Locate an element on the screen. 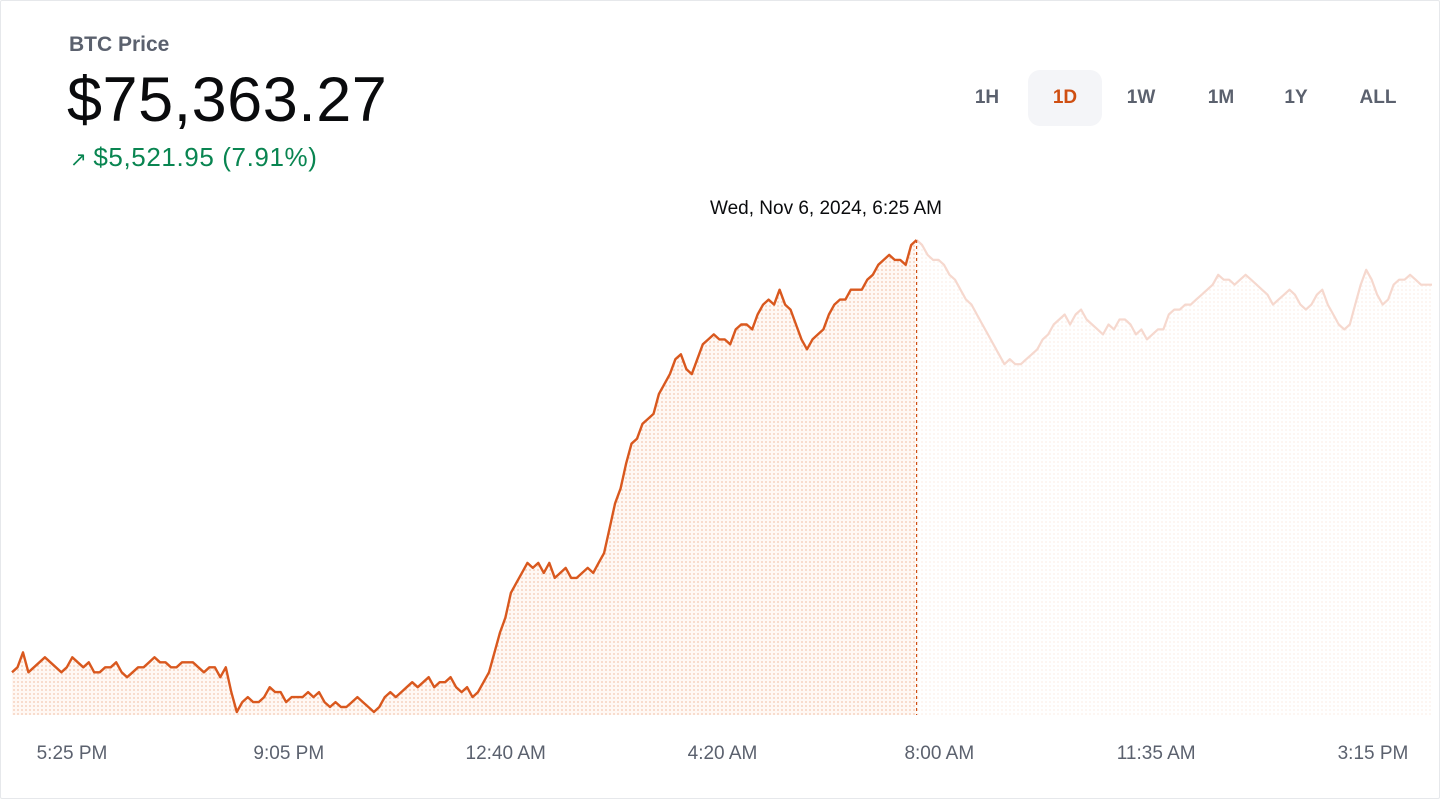  hover-timestamp: Wed, Nov 6, 2024, 6:25 AM is located at coordinates (826, 208).